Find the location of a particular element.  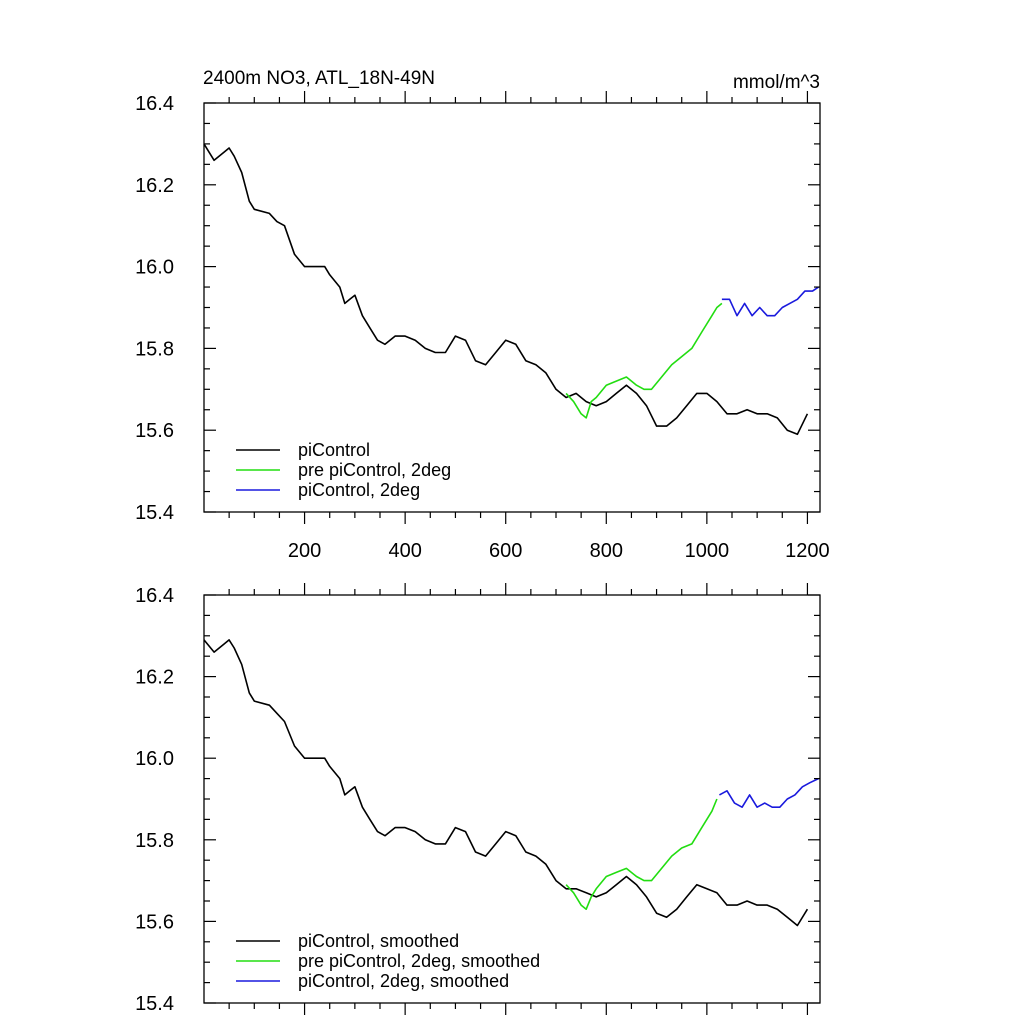

x-tick-label: 200 is located at coordinates (304, 551).